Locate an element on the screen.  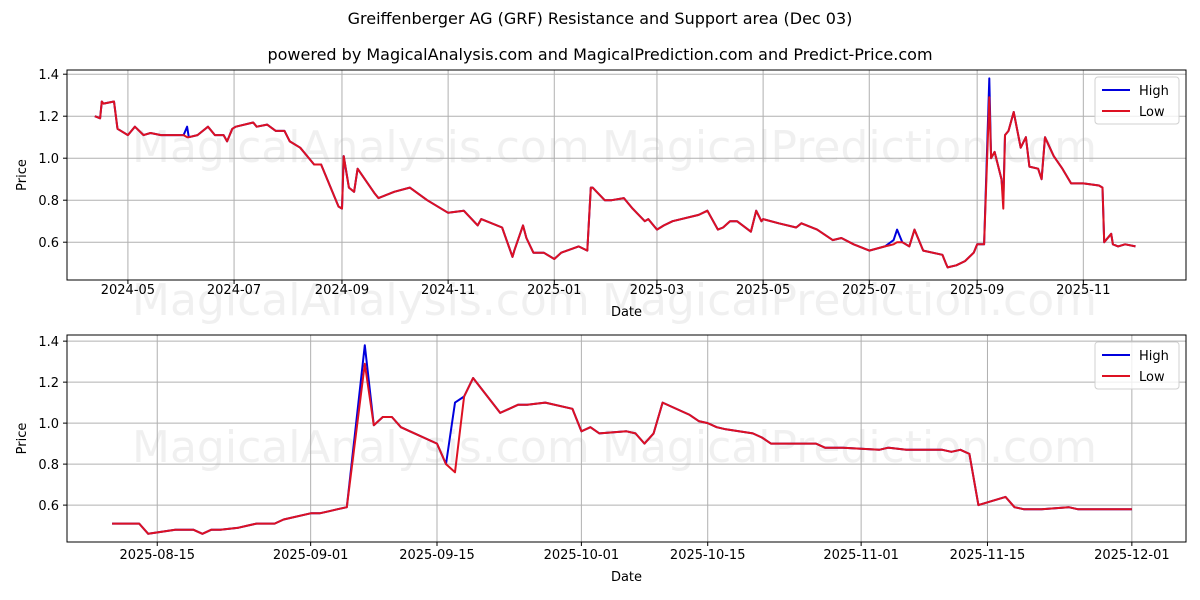
x-tick-label: 2024-07 is located at coordinates (234, 290).